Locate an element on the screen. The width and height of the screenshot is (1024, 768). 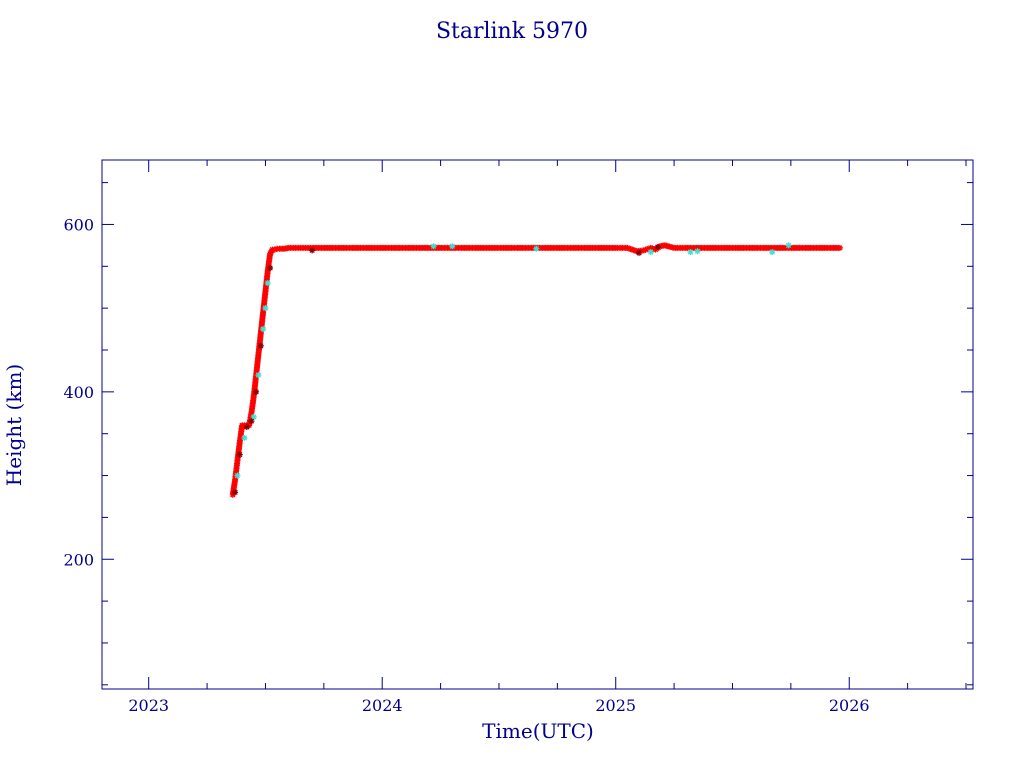
x-tick-label: 2026 is located at coordinates (849, 705).